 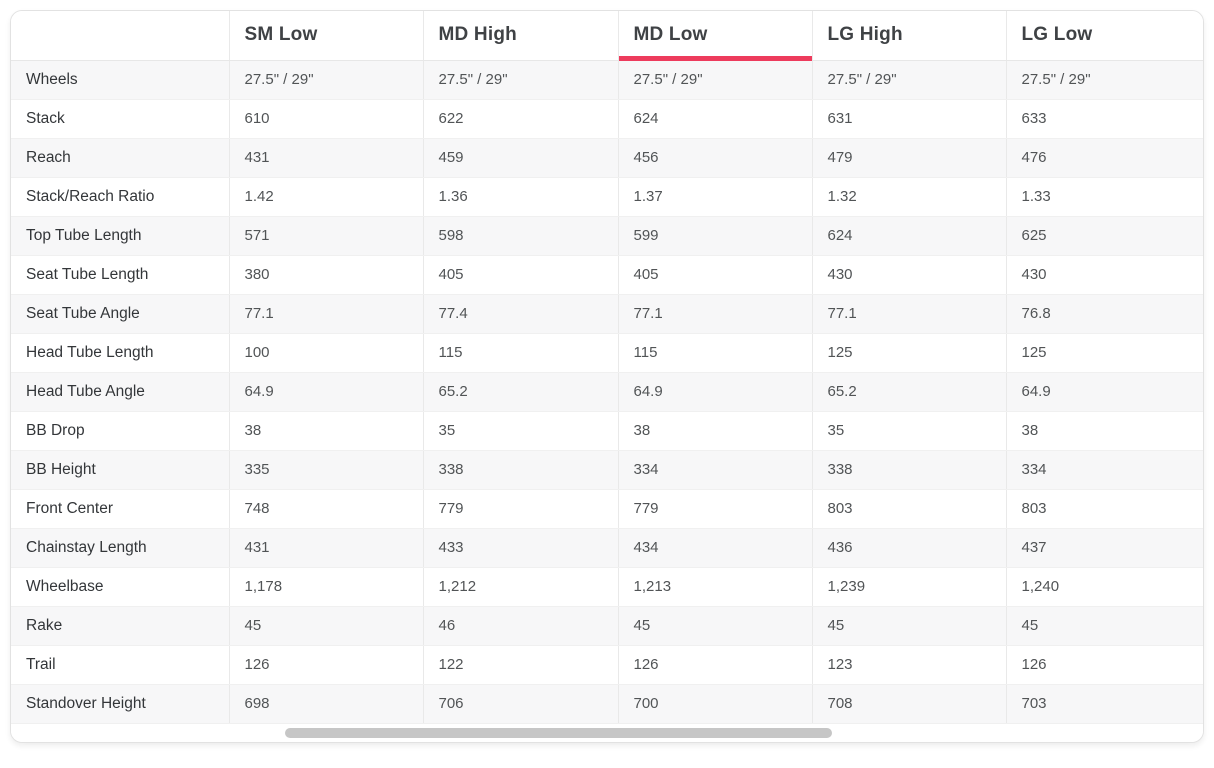 What do you see at coordinates (714, 548) in the screenshot?
I see `value-cell: 434` at bounding box center [714, 548].